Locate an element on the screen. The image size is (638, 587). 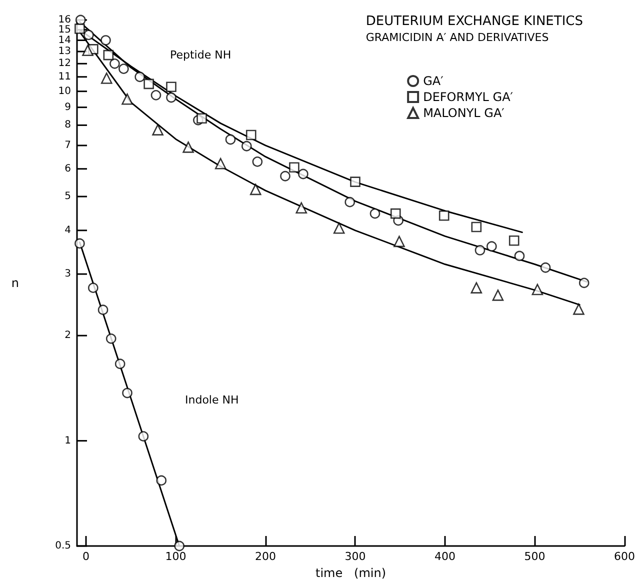
x-tick-label: 400 is located at coordinates (445, 556).